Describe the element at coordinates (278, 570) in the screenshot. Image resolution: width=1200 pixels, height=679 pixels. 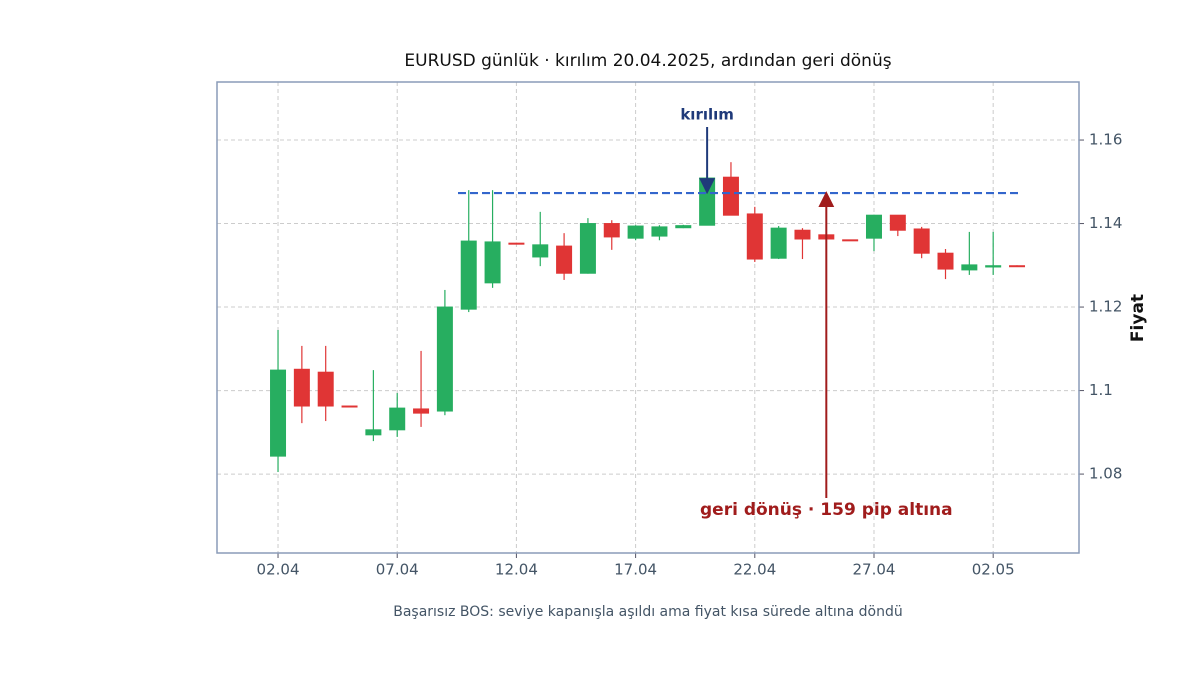
I see `x-tick-label: 02.04` at that location.